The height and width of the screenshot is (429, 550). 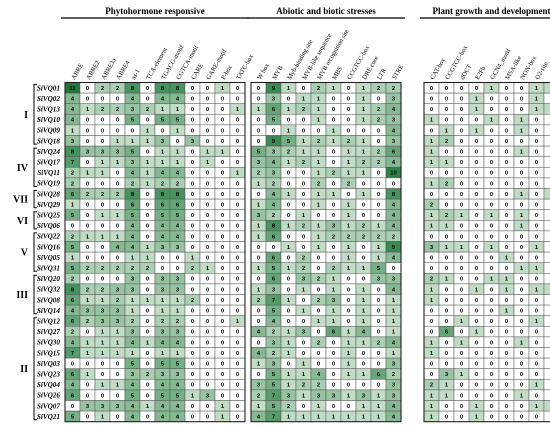 What do you see at coordinates (163, 206) in the screenshot?
I see `cell-value: 6` at bounding box center [163, 206].